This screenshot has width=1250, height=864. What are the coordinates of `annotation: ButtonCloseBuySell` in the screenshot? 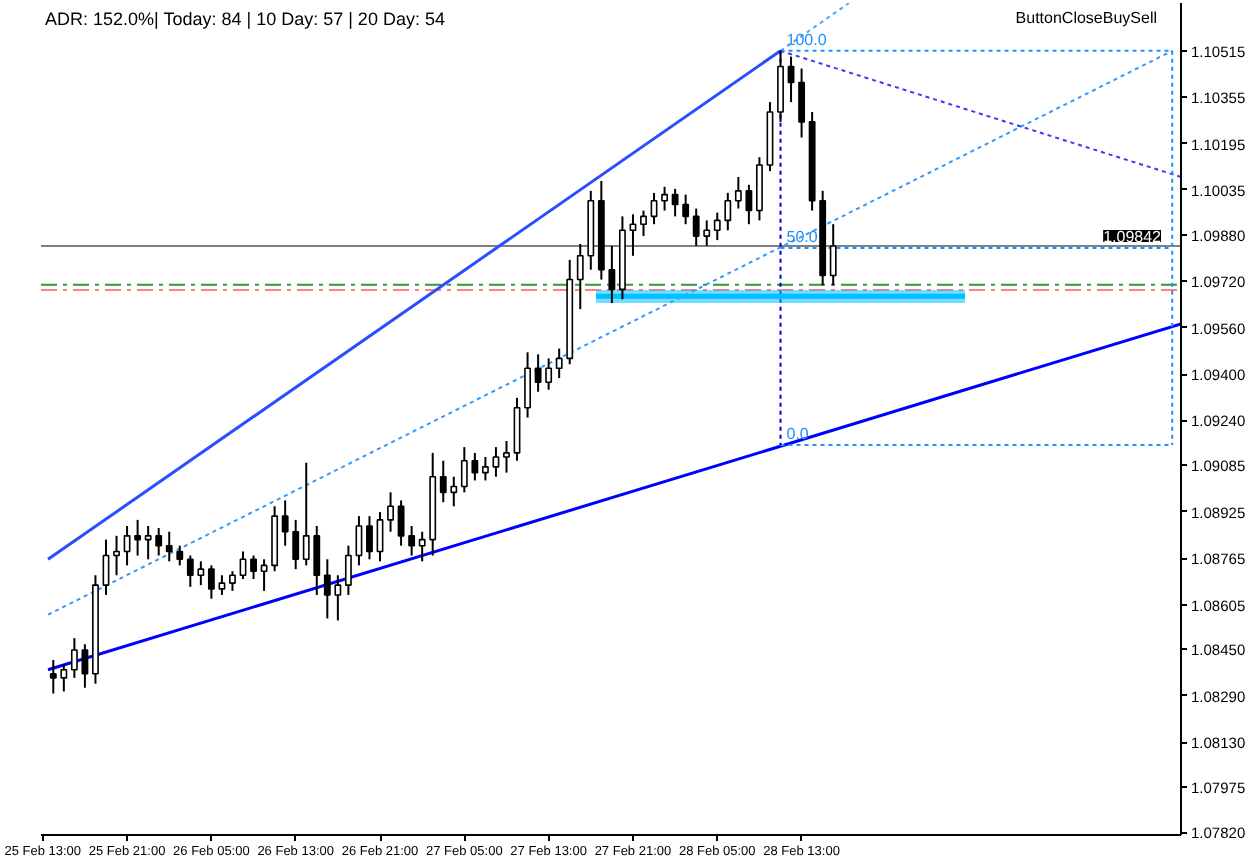 It's located at (1086, 18).